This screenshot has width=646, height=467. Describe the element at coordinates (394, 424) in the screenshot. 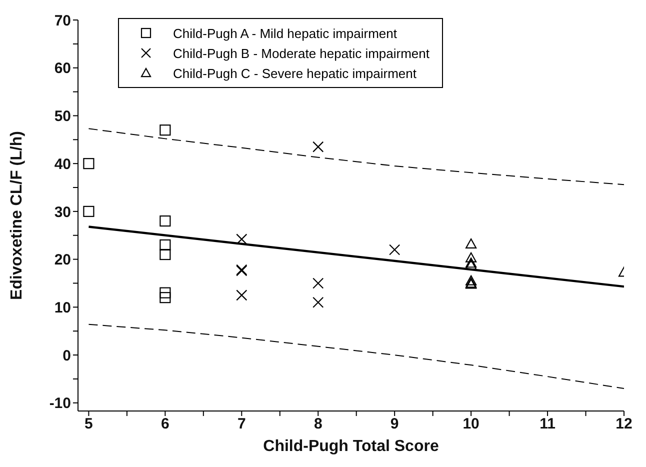

I see `x-tick-label: 9` at that location.